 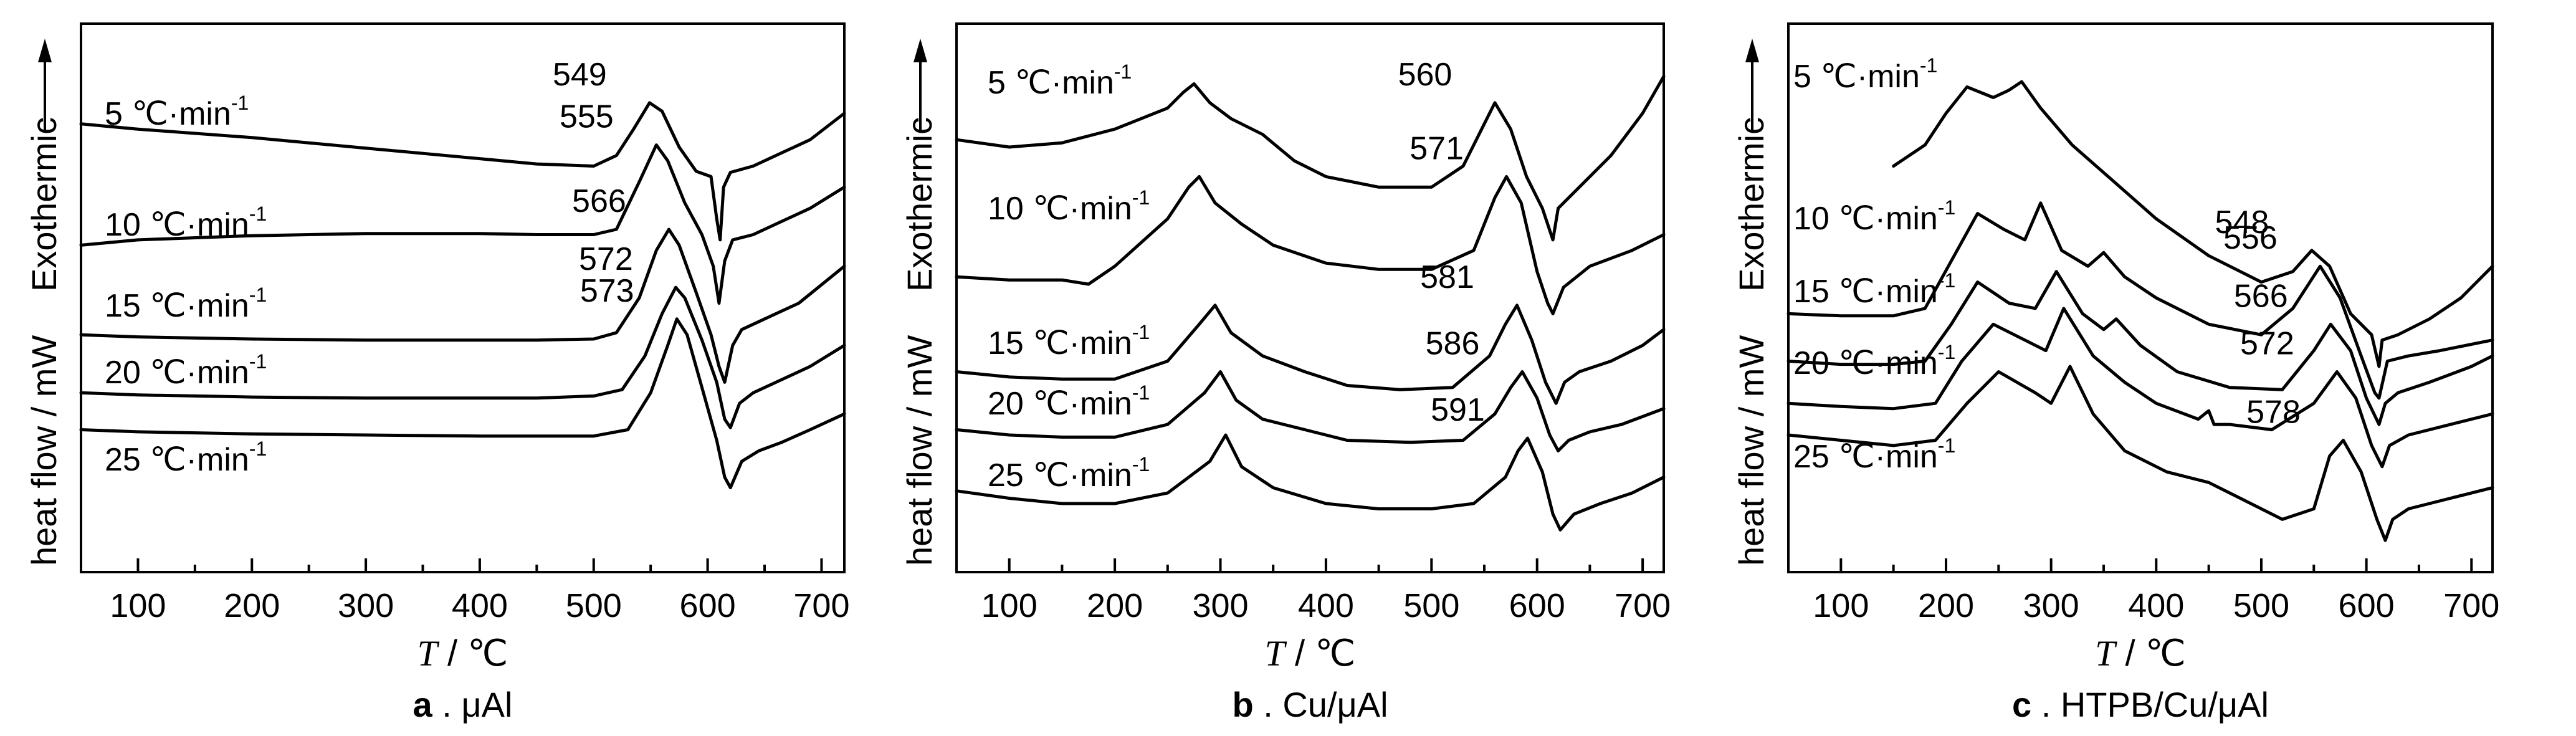 I want to click on panel-letter: a, so click(x=423, y=705).